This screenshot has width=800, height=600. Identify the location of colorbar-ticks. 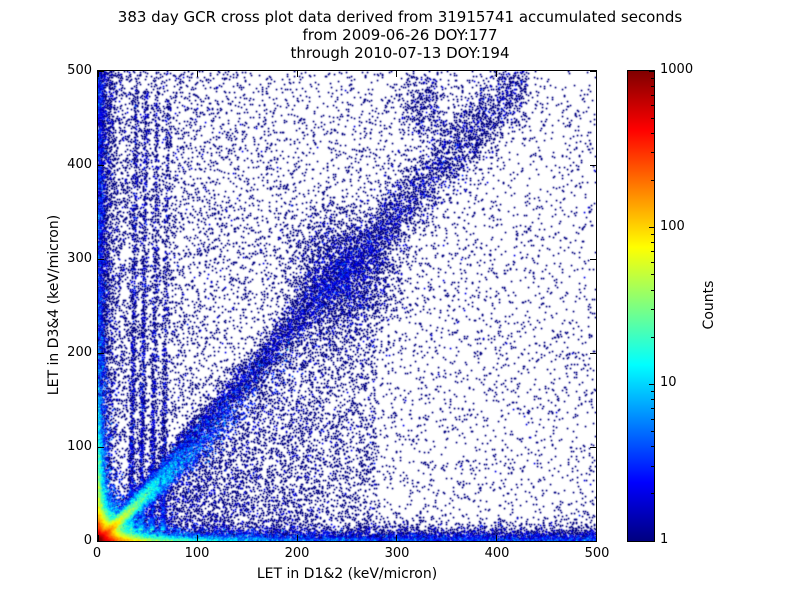
(641, 306).